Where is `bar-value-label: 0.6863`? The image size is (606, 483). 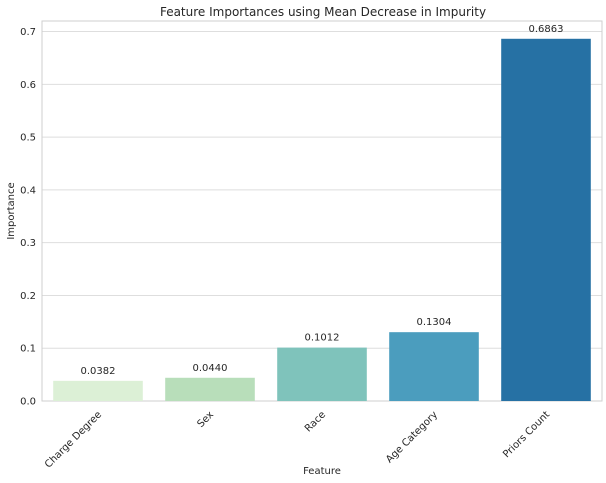
bar-value-label: 0.6863 is located at coordinates (546, 29).